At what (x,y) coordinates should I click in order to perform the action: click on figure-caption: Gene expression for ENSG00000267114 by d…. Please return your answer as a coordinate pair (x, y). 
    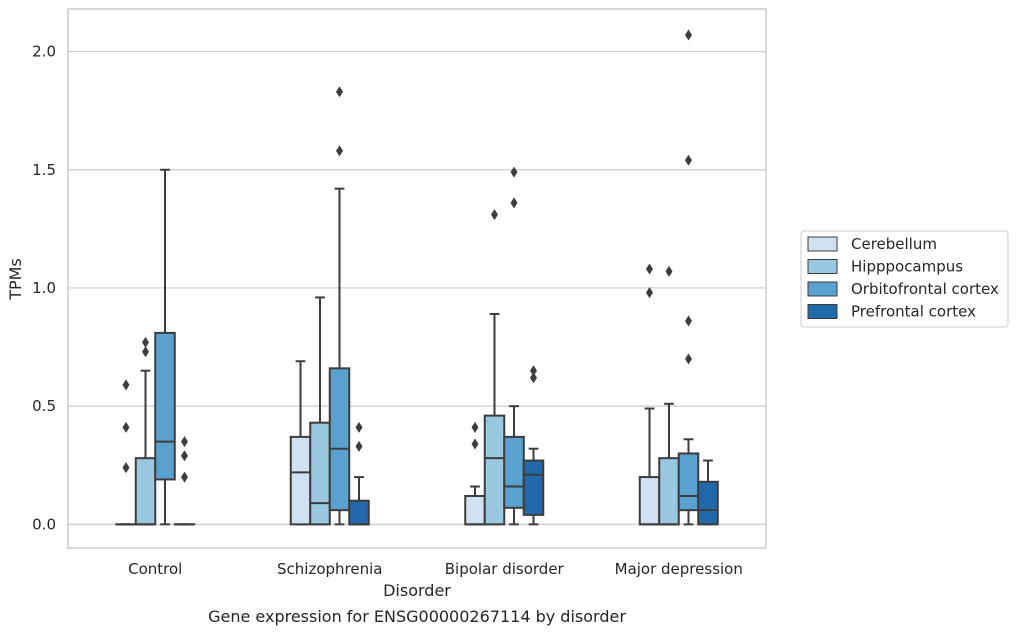
    Looking at the image, I should click on (417, 616).